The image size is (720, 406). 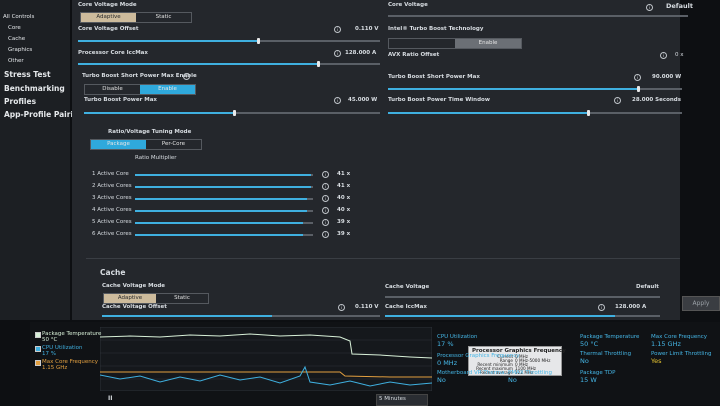 I want to click on tooltip-value: 0 MHz, so click(x=521, y=356).